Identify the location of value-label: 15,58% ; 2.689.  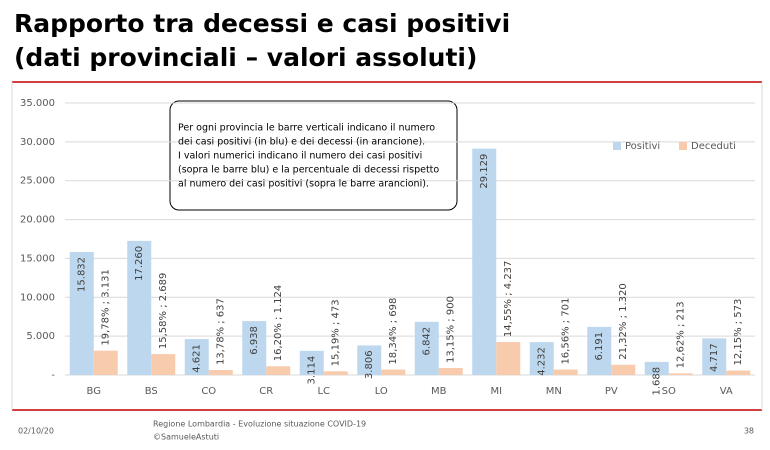
(163, 311).